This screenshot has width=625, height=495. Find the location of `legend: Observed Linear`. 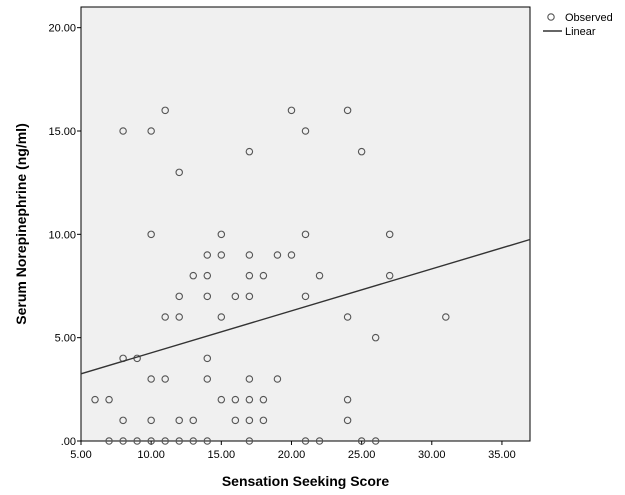

legend: Observed Linear is located at coordinates (578, 25).